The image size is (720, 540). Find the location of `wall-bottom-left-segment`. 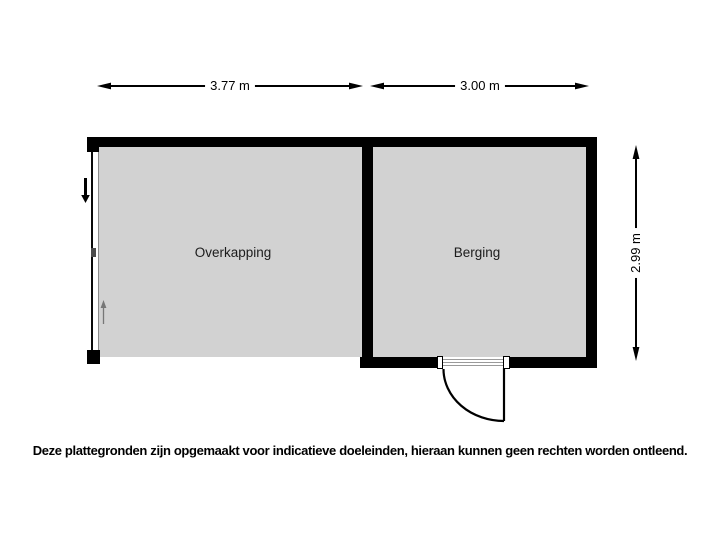

wall-bottom-left-segment is located at coordinates (398, 362).